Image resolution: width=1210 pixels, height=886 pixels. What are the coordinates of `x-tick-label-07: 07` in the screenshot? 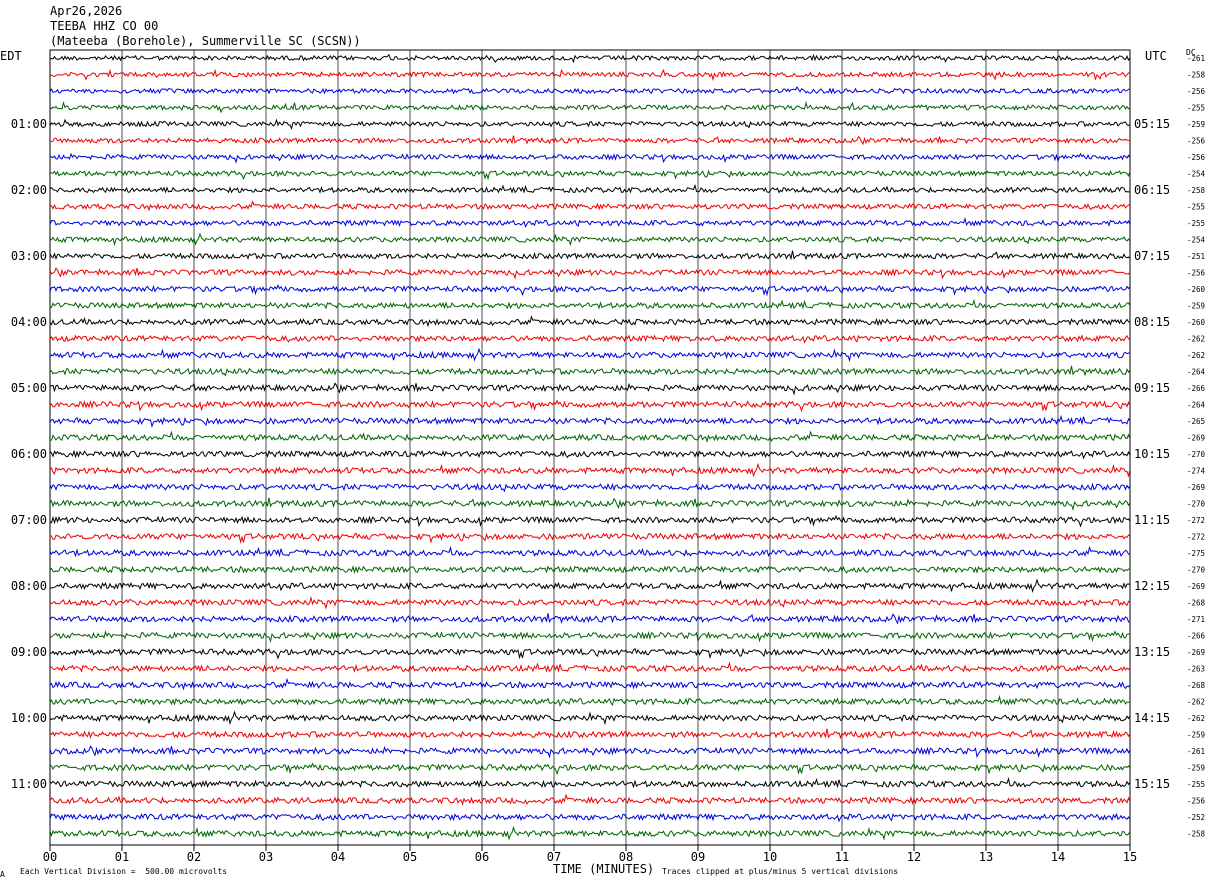 It's located at (554, 857).